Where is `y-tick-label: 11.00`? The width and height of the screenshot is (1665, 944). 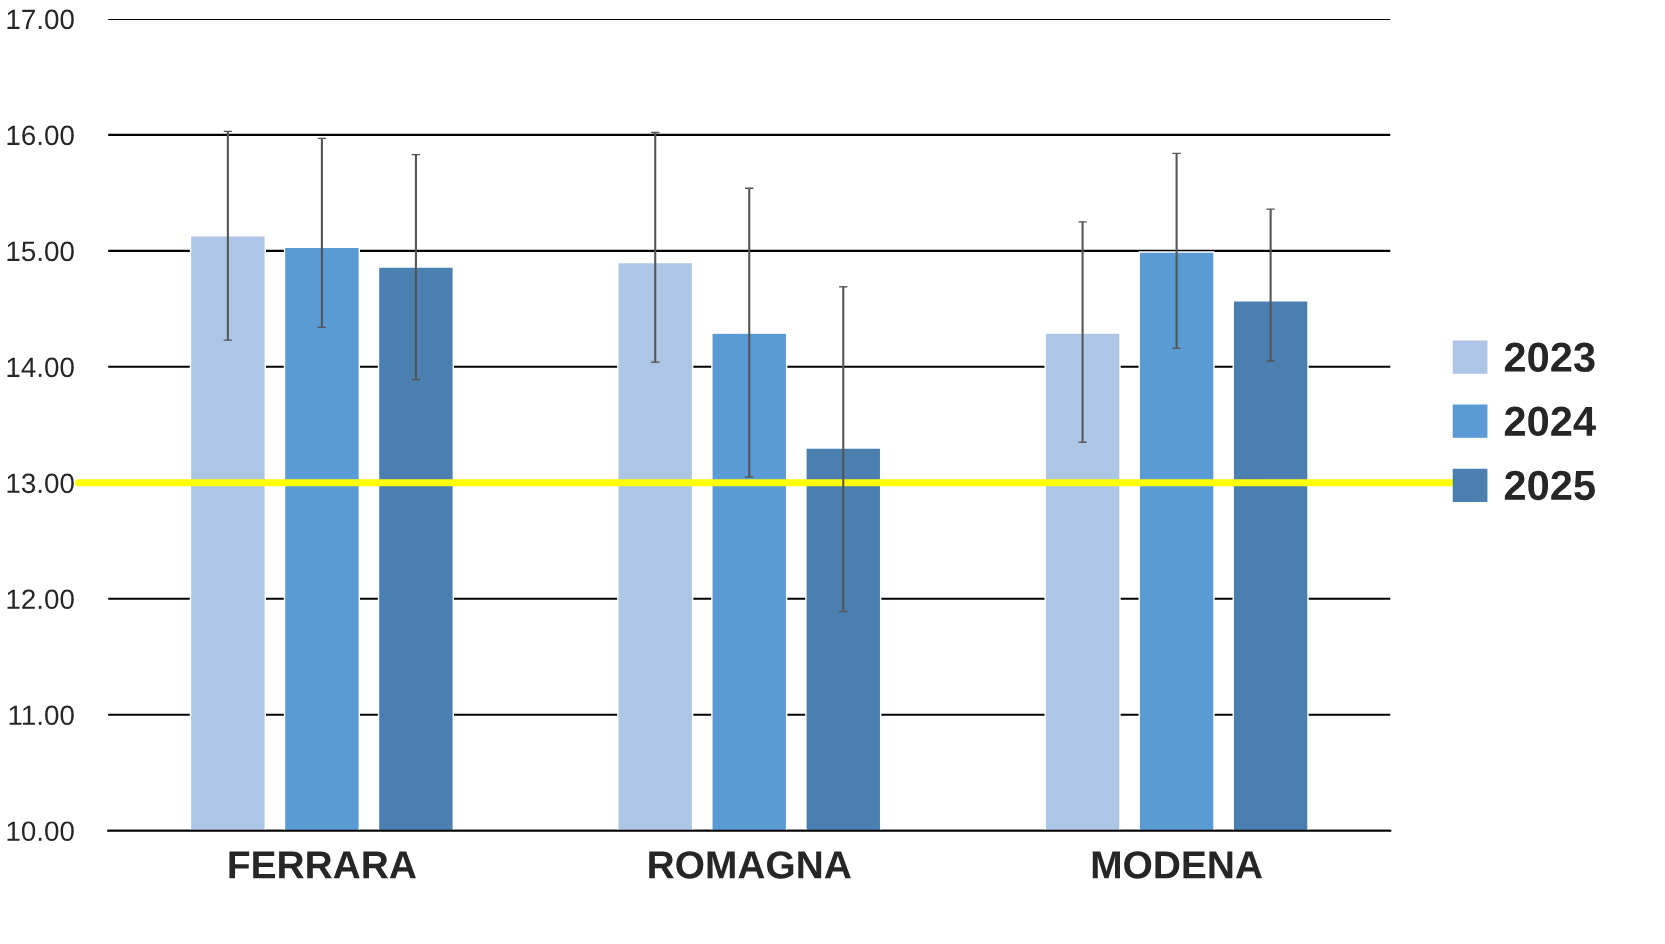 y-tick-label: 11.00 is located at coordinates (41, 715).